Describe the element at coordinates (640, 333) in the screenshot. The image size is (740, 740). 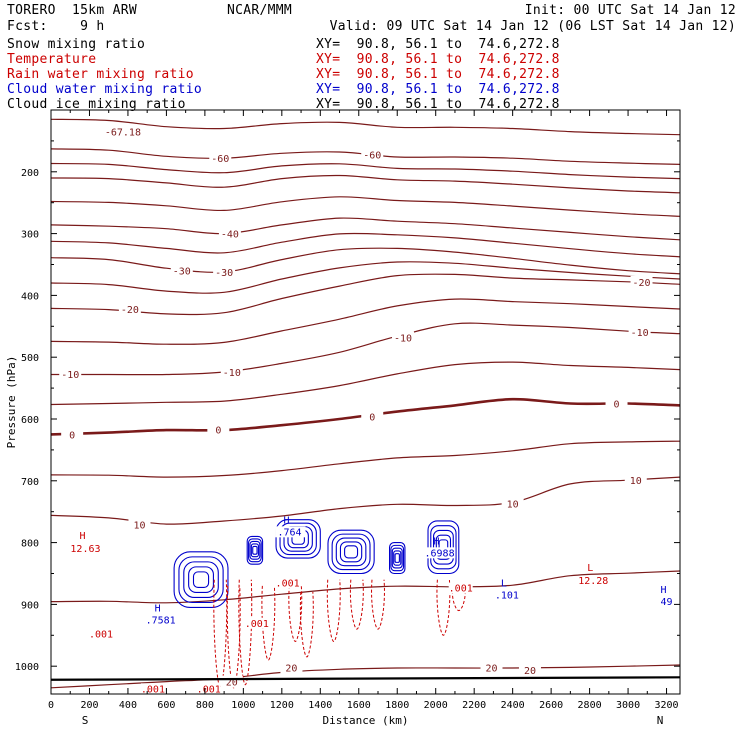
I see `isotherm-label--10-3: -10` at that location.